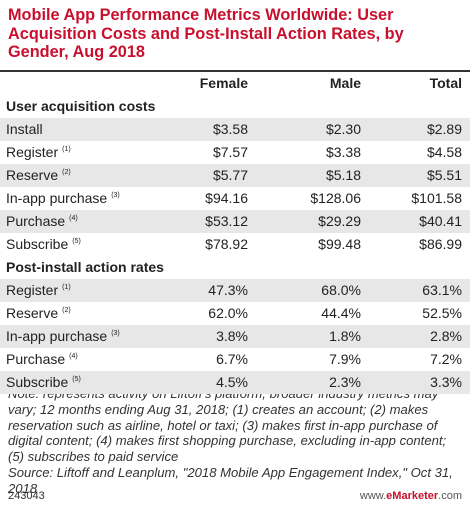 The height and width of the screenshot is (509, 470). I want to click on table-row: Purchase (4) $53.12 $29.29 $40.41, so click(235, 221).